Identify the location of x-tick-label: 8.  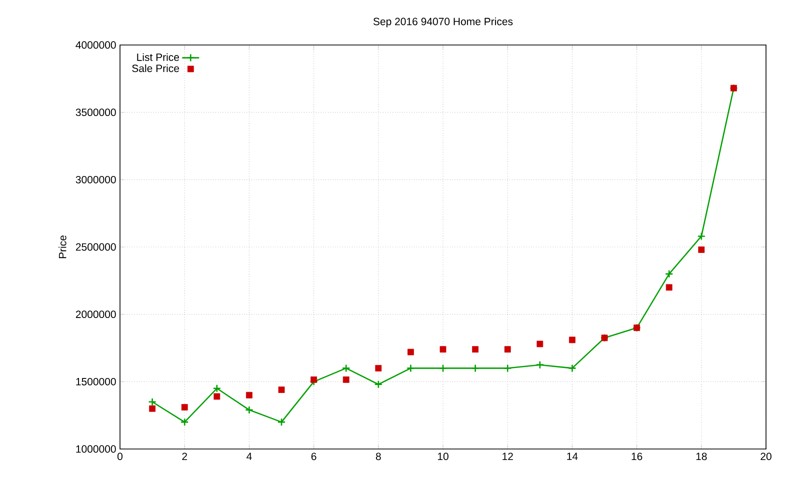
(378, 456).